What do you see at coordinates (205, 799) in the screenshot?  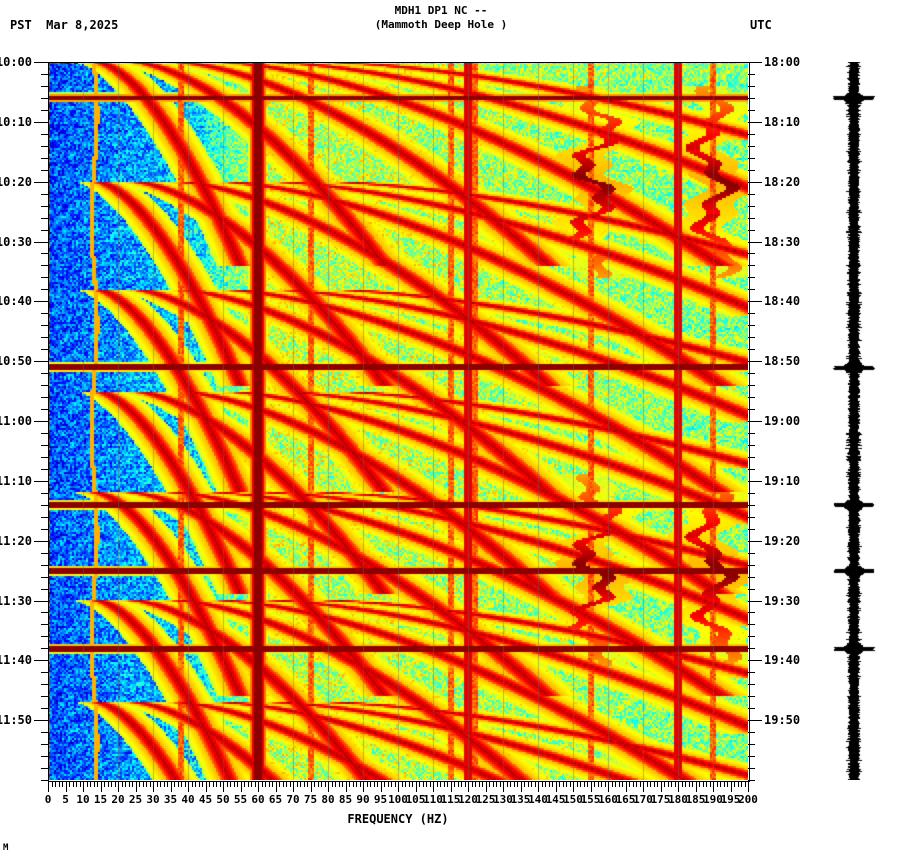 I see `freq-label: 45` at bounding box center [205, 799].